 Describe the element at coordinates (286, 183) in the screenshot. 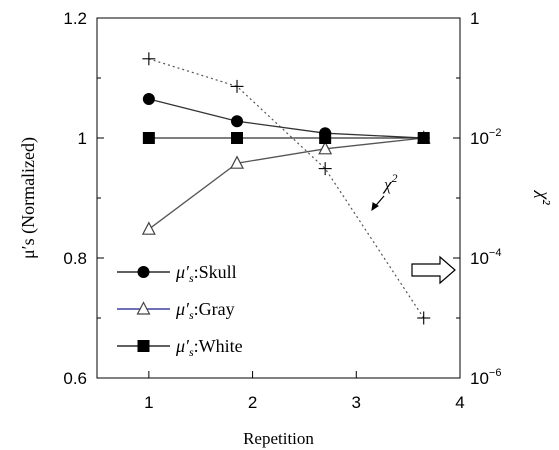

I see `series-line-gray` at that location.